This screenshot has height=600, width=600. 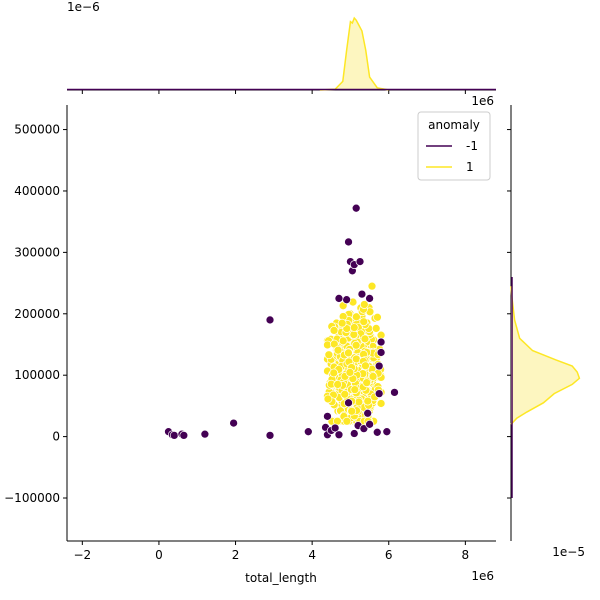 What do you see at coordinates (56, 437) in the screenshot?
I see `y-tick-label: 0` at bounding box center [56, 437].